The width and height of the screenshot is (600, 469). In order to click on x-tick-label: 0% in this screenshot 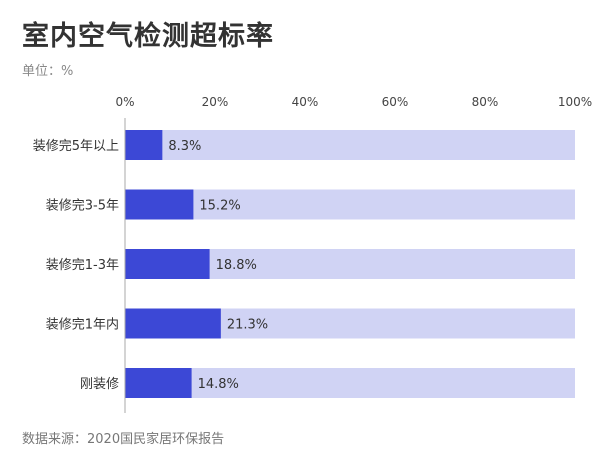, I will do `click(124, 102)`.